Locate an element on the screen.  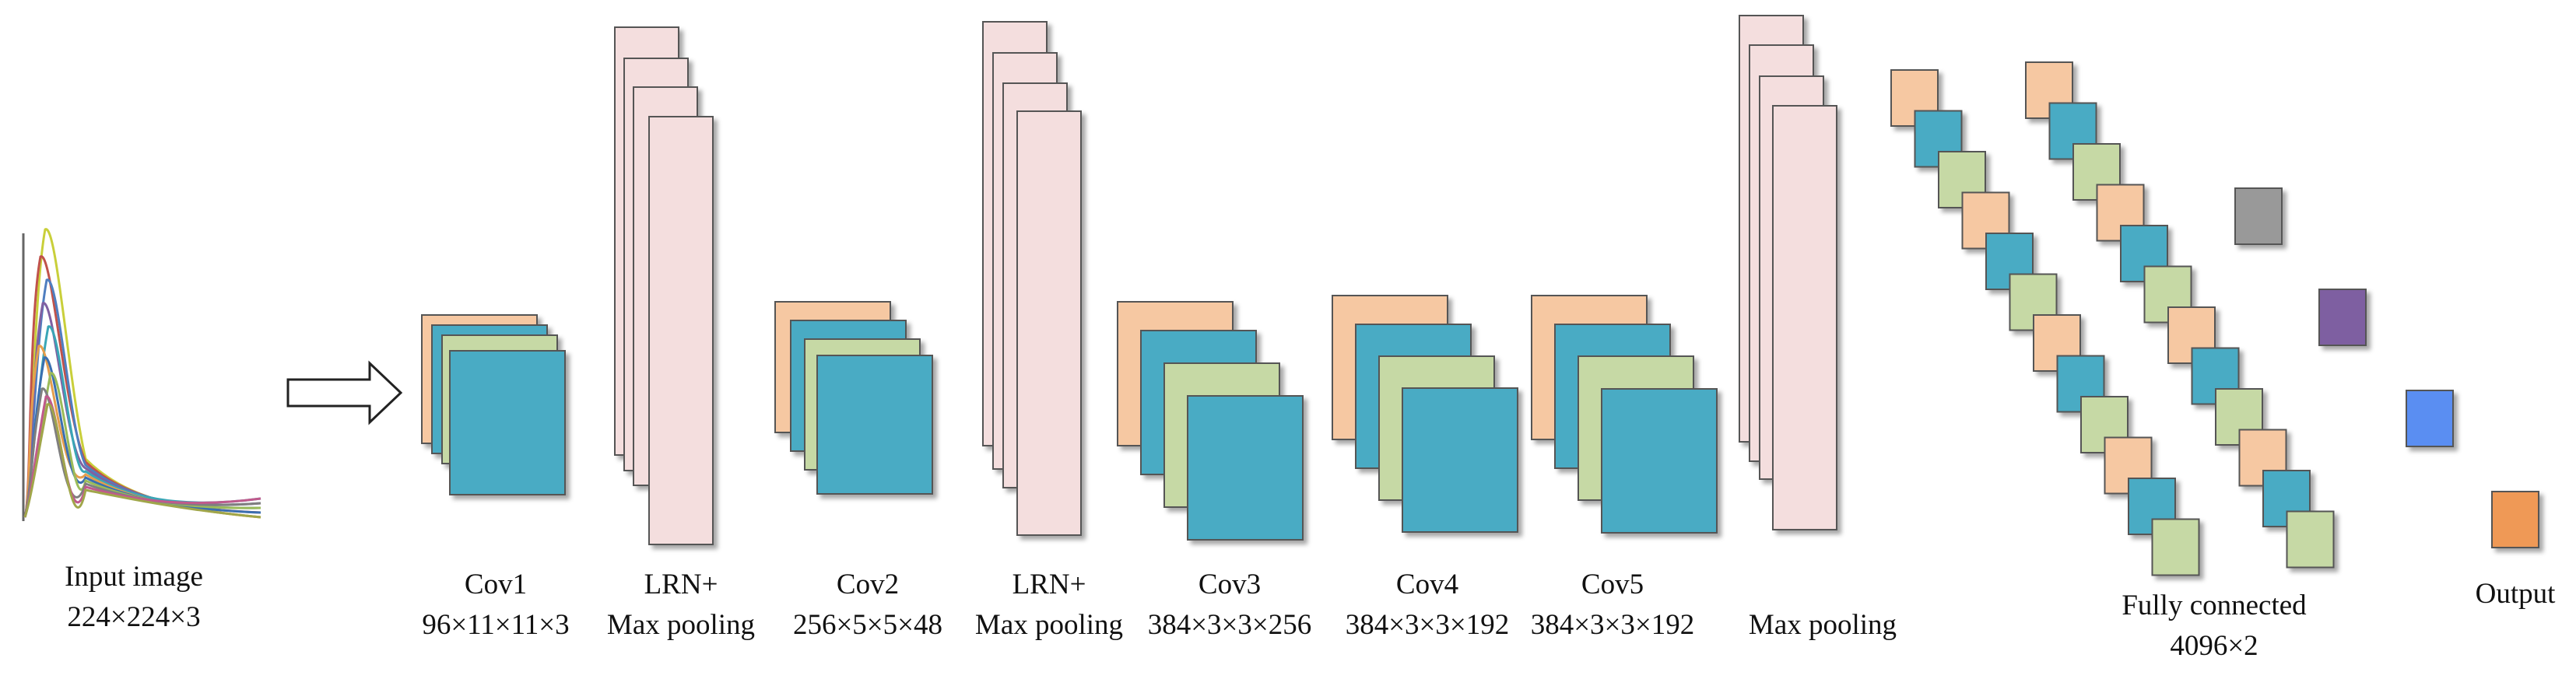
input-signal-curves is located at coordinates (142, 373).